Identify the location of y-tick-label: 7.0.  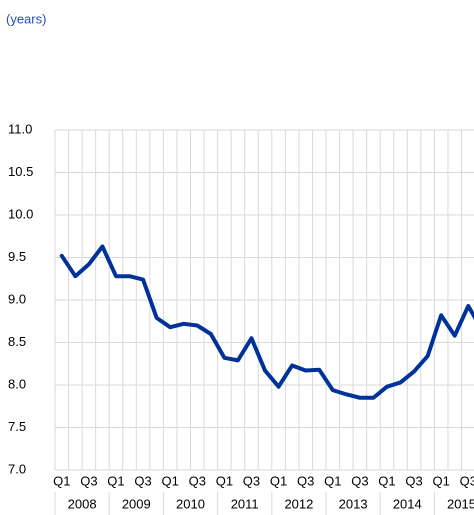
(17, 468).